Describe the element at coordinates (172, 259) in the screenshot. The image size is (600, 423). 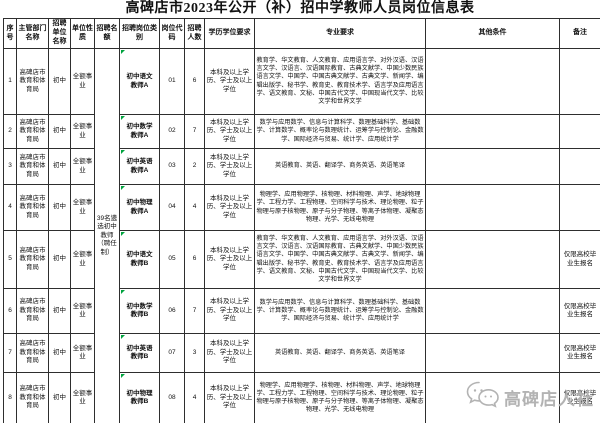
I see `cell-code: 05` at that location.